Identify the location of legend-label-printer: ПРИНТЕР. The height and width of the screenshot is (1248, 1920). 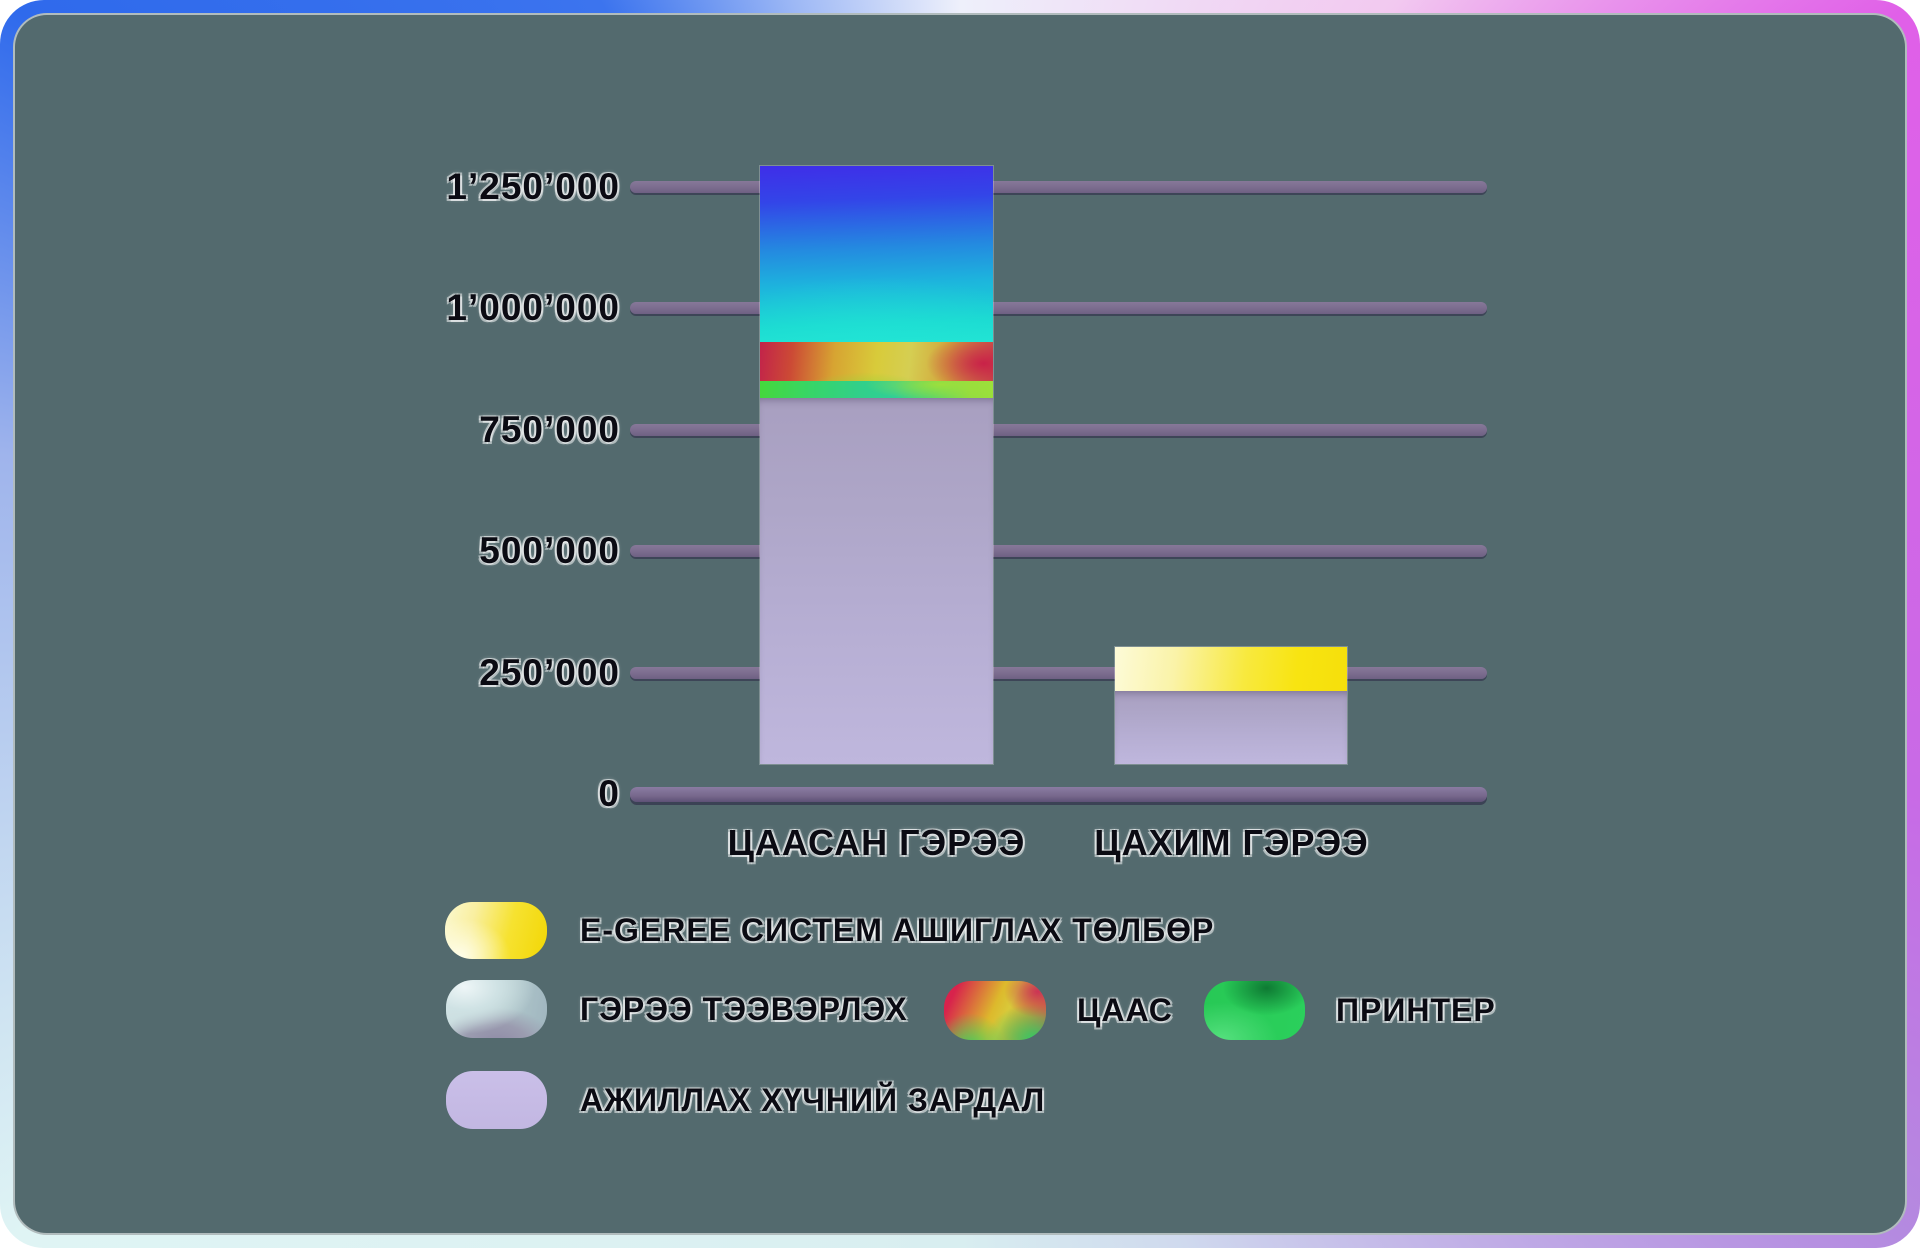
(1416, 1010).